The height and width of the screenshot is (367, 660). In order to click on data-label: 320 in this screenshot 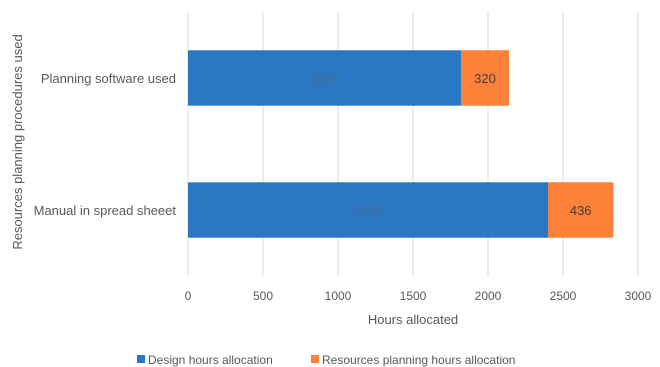, I will do `click(485, 78)`.